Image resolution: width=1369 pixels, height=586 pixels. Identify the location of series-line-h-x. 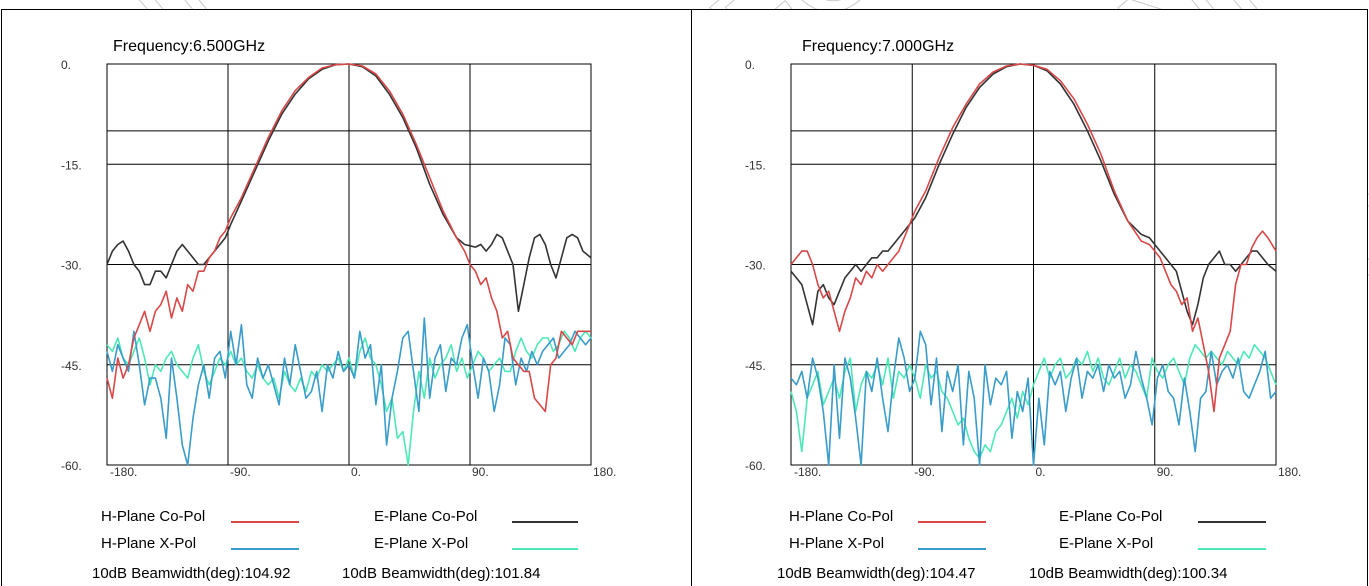
(1033, 398).